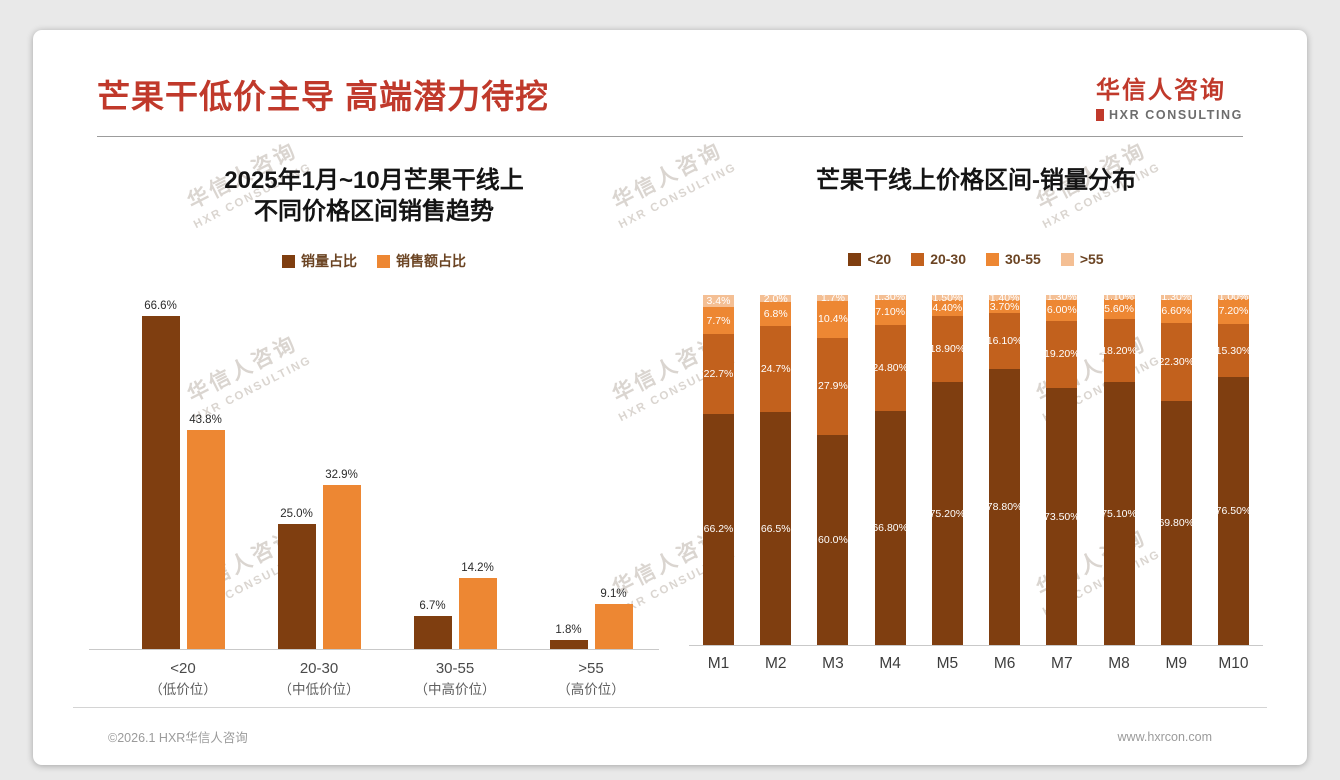 This screenshot has height=780, width=1340. I want to click on segment-value-label: 1.50%, so click(947, 297).